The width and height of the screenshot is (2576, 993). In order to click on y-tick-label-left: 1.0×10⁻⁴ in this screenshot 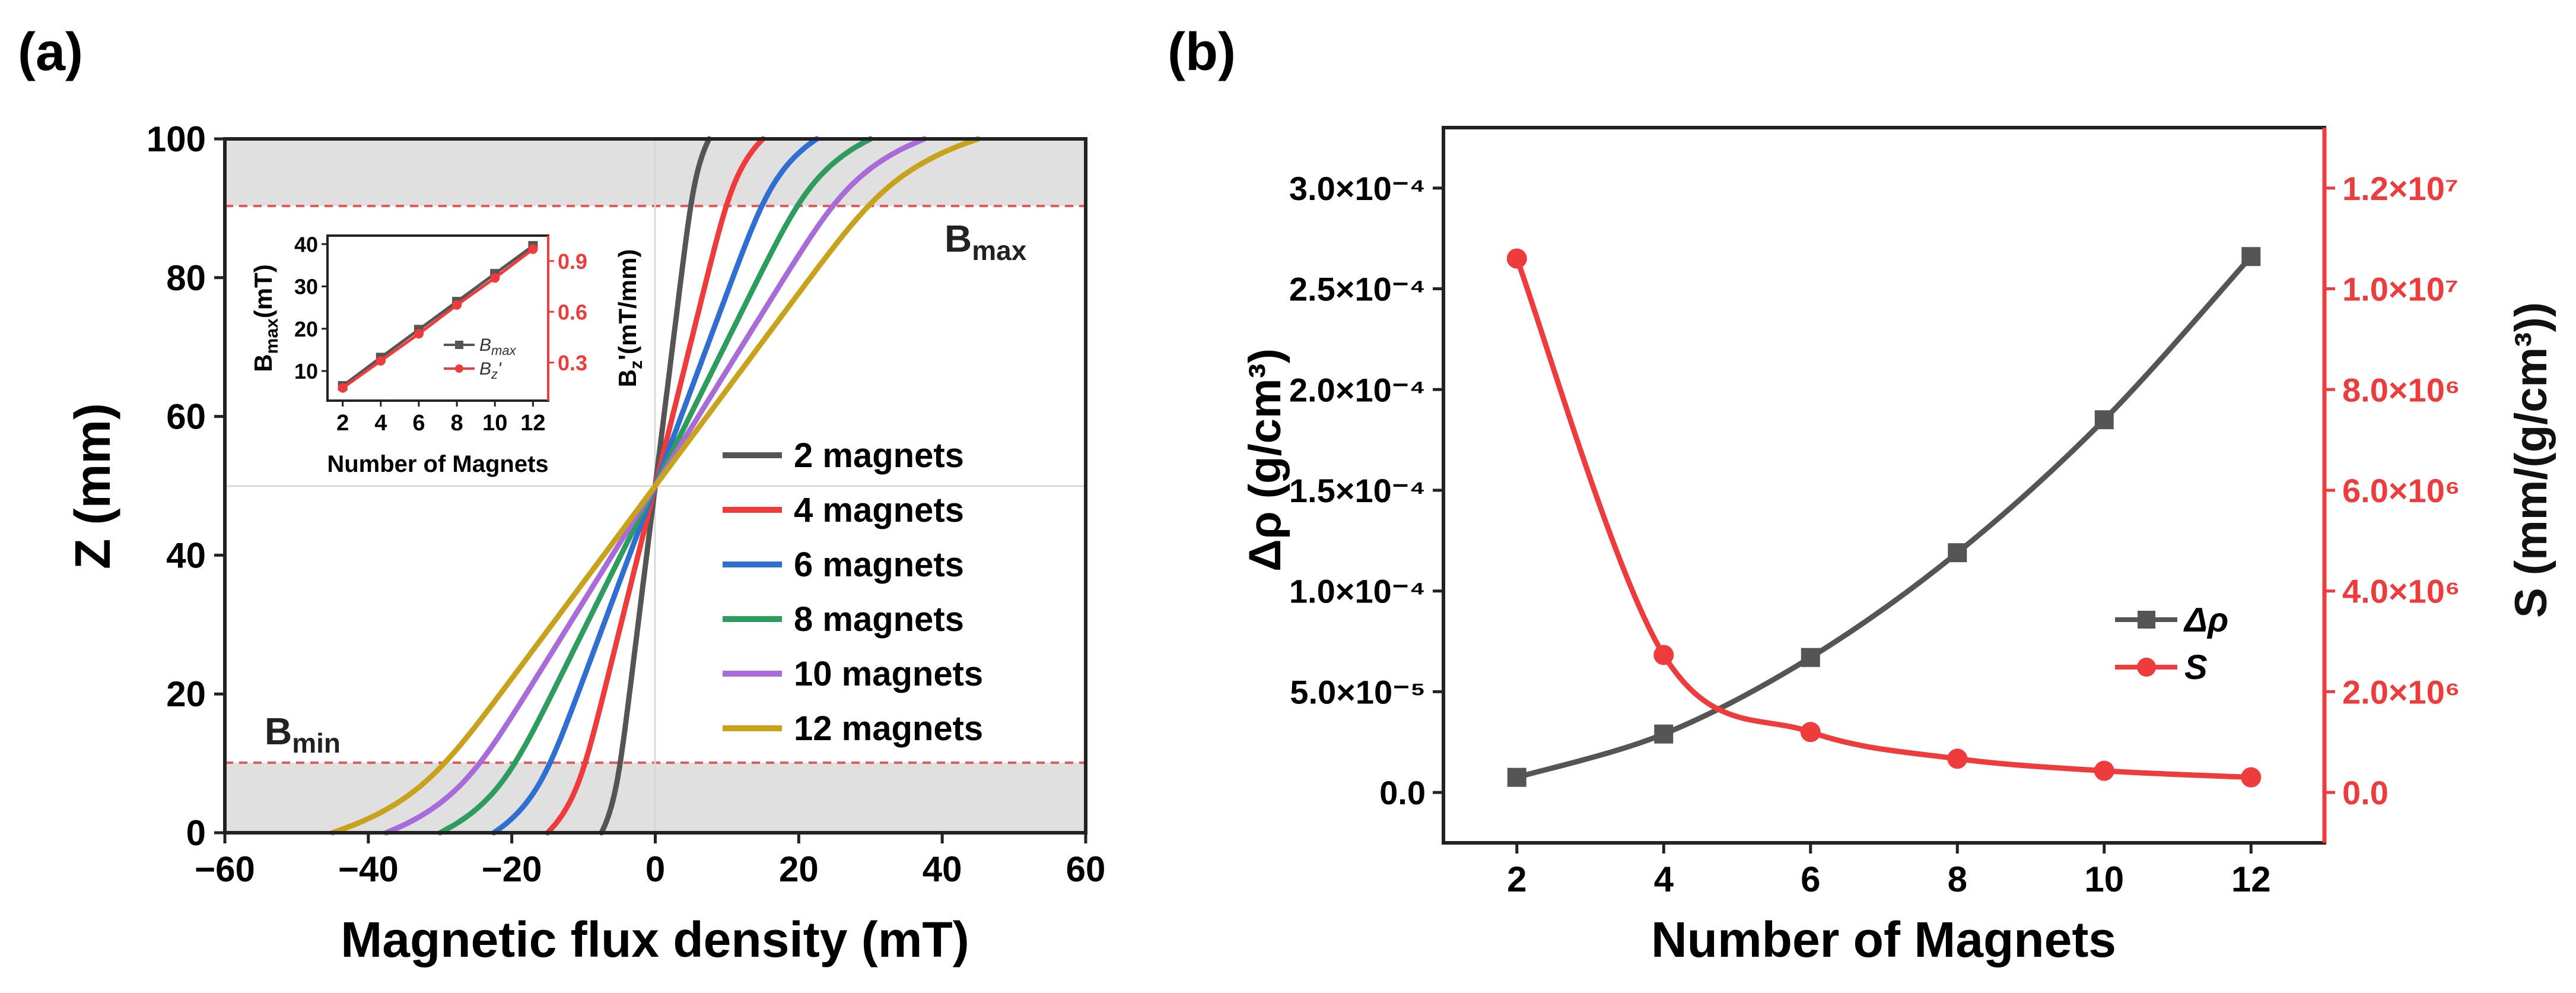, I will do `click(1357, 591)`.